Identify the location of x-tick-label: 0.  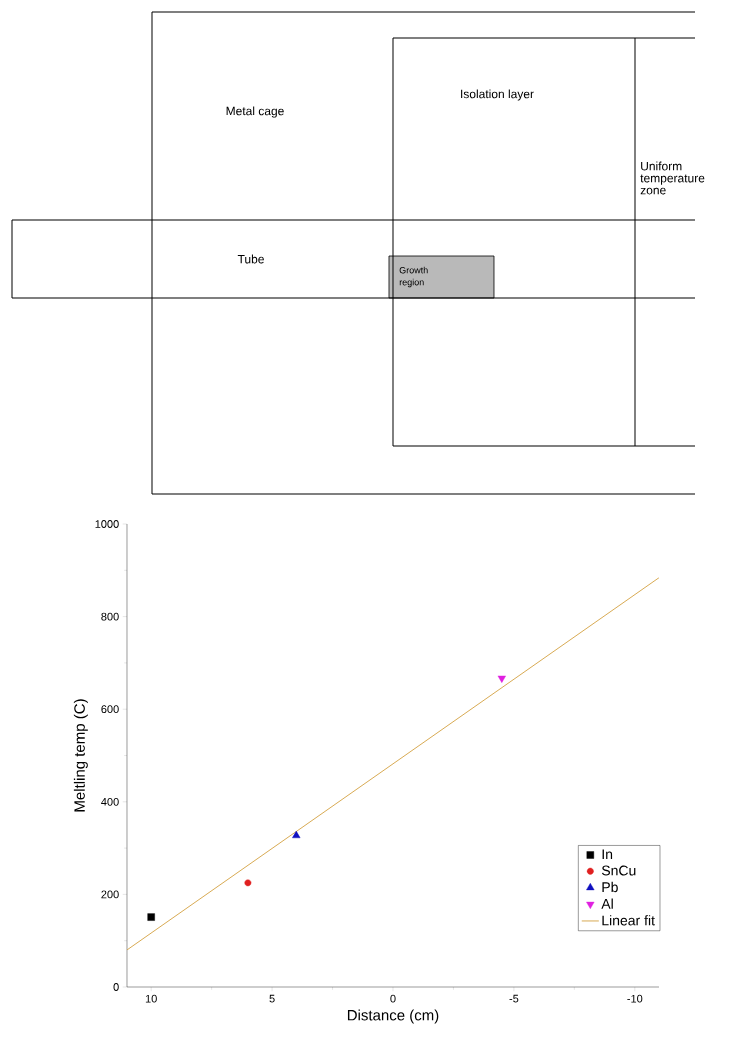
(393, 998).